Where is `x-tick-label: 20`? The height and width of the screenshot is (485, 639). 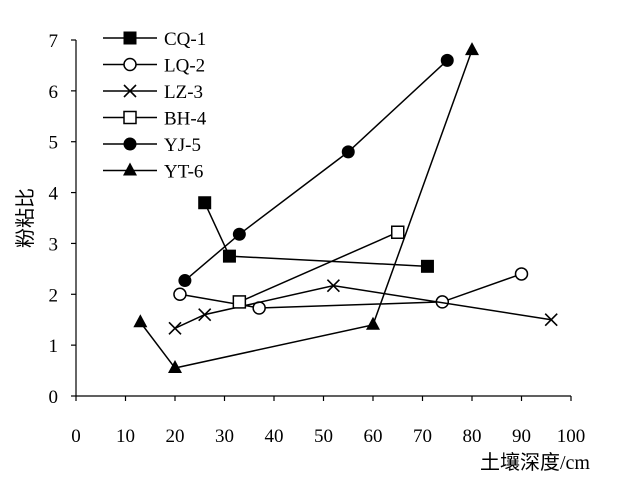 x-tick-label: 20 is located at coordinates (175, 436).